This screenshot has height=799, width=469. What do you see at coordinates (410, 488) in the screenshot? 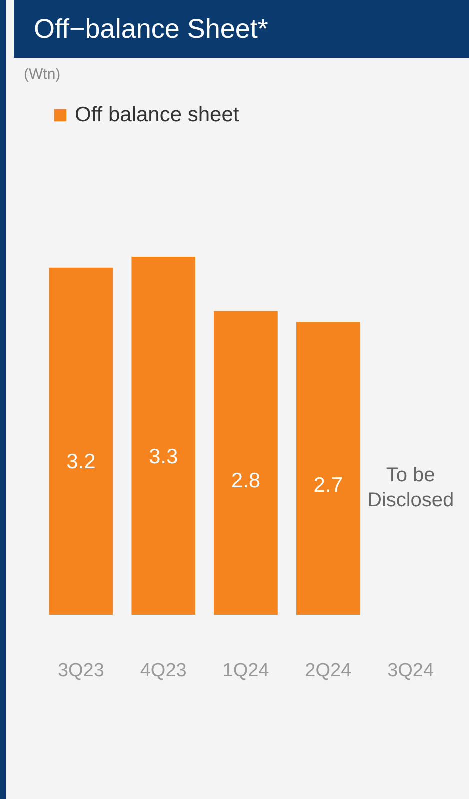
I see `annotation: To be Disclosed` at bounding box center [410, 488].